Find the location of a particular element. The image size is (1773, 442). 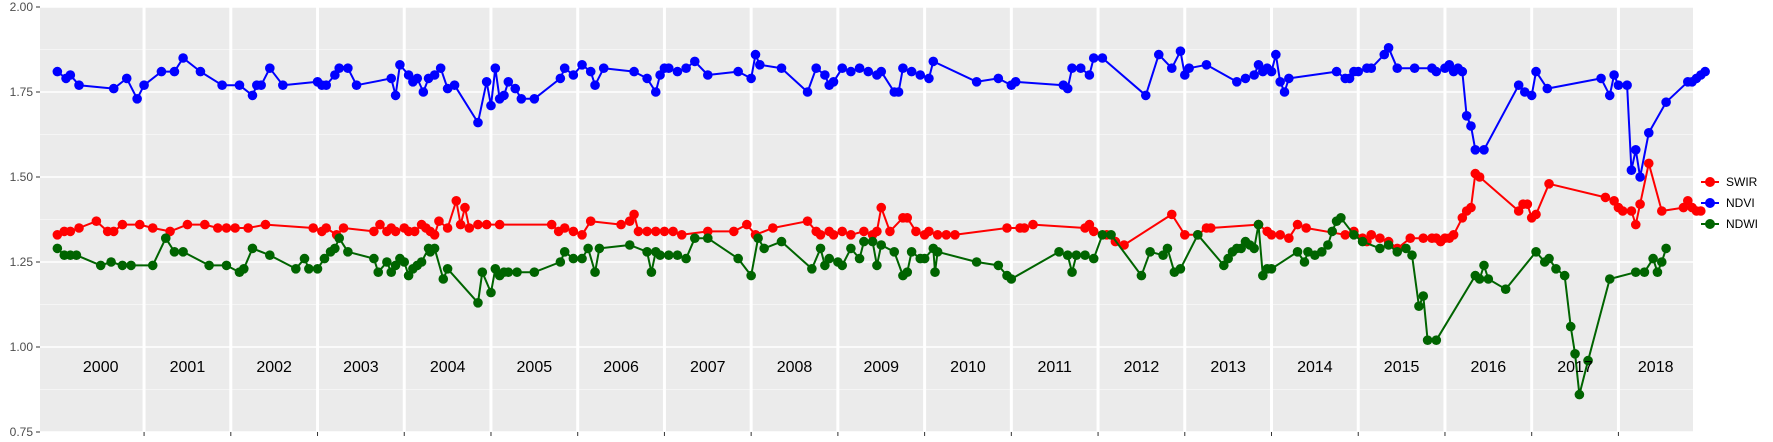

year-label: 2004 is located at coordinates (448, 367).